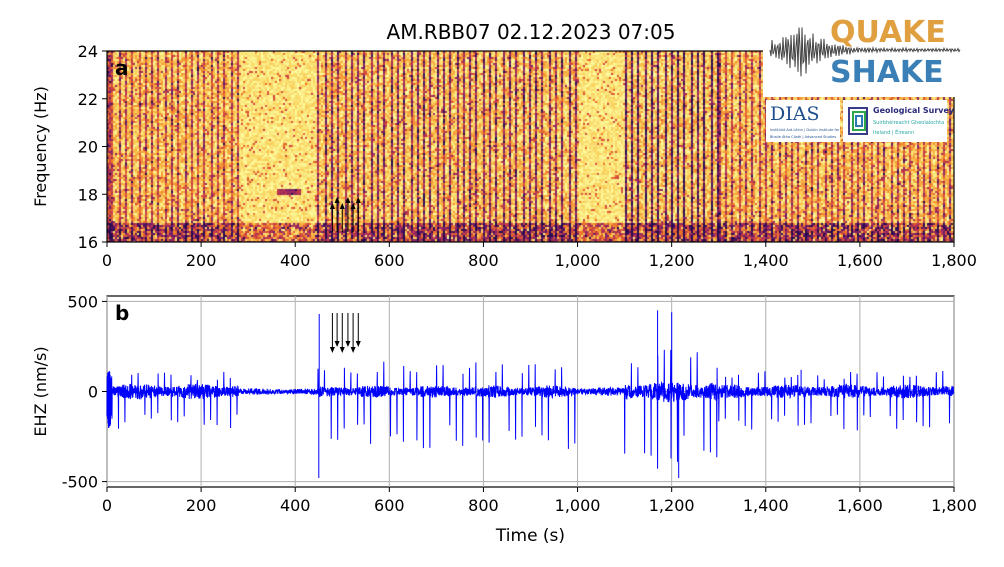 The width and height of the screenshot is (1004, 567). What do you see at coordinates (888, 32) in the screenshot?
I see `logo-quake: QUAKE` at bounding box center [888, 32].